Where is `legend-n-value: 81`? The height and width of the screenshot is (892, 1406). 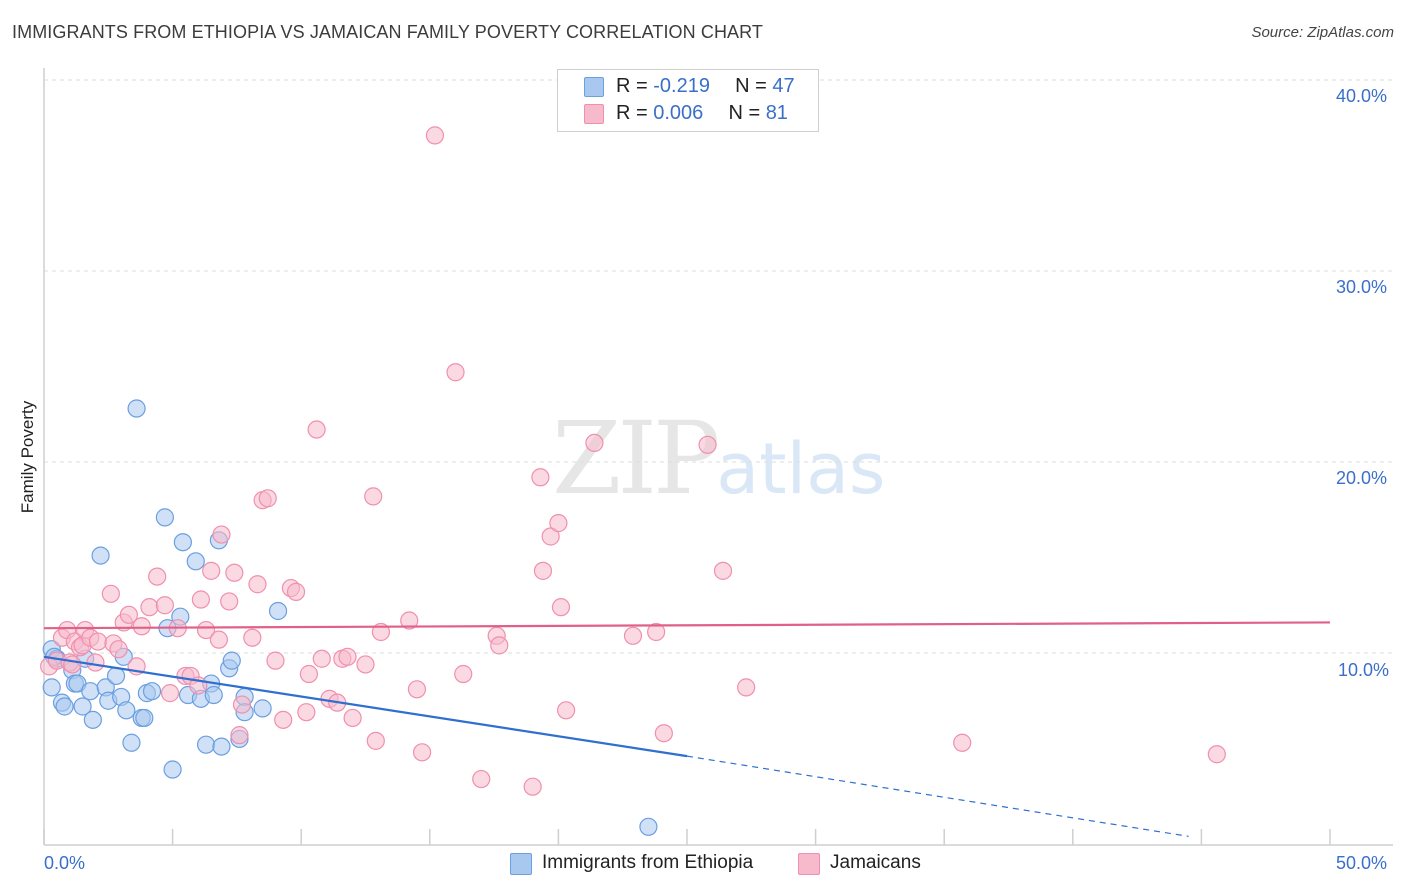
legend-n-value: 81 is located at coordinates (776, 113).